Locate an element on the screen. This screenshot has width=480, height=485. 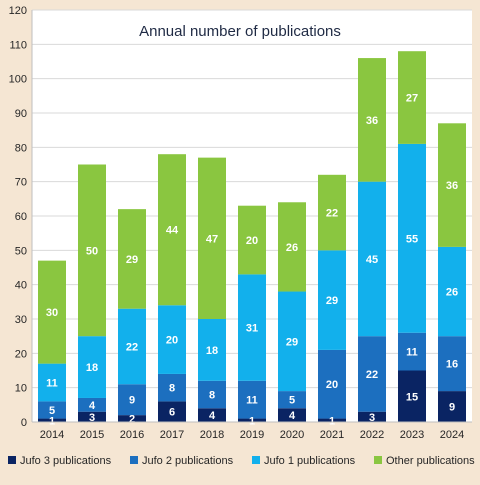
y-tick-label: 20 is located at coordinates (21, 354).